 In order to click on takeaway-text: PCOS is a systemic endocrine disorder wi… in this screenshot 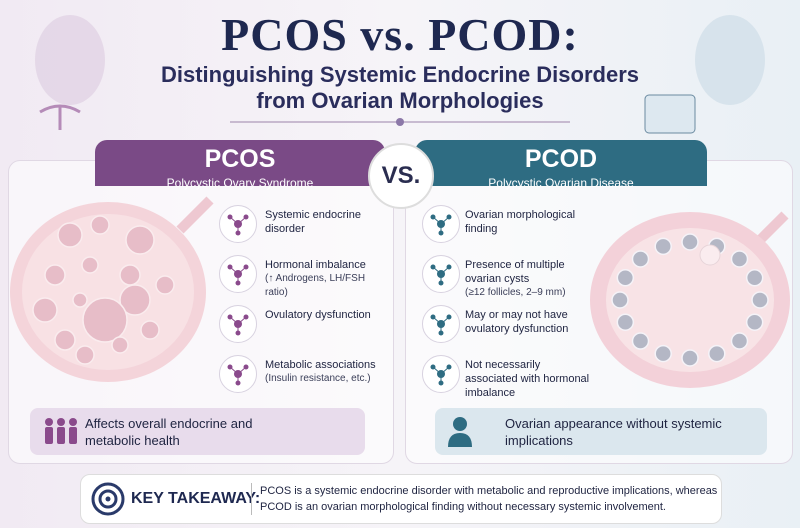, I will do `click(485, 499)`.